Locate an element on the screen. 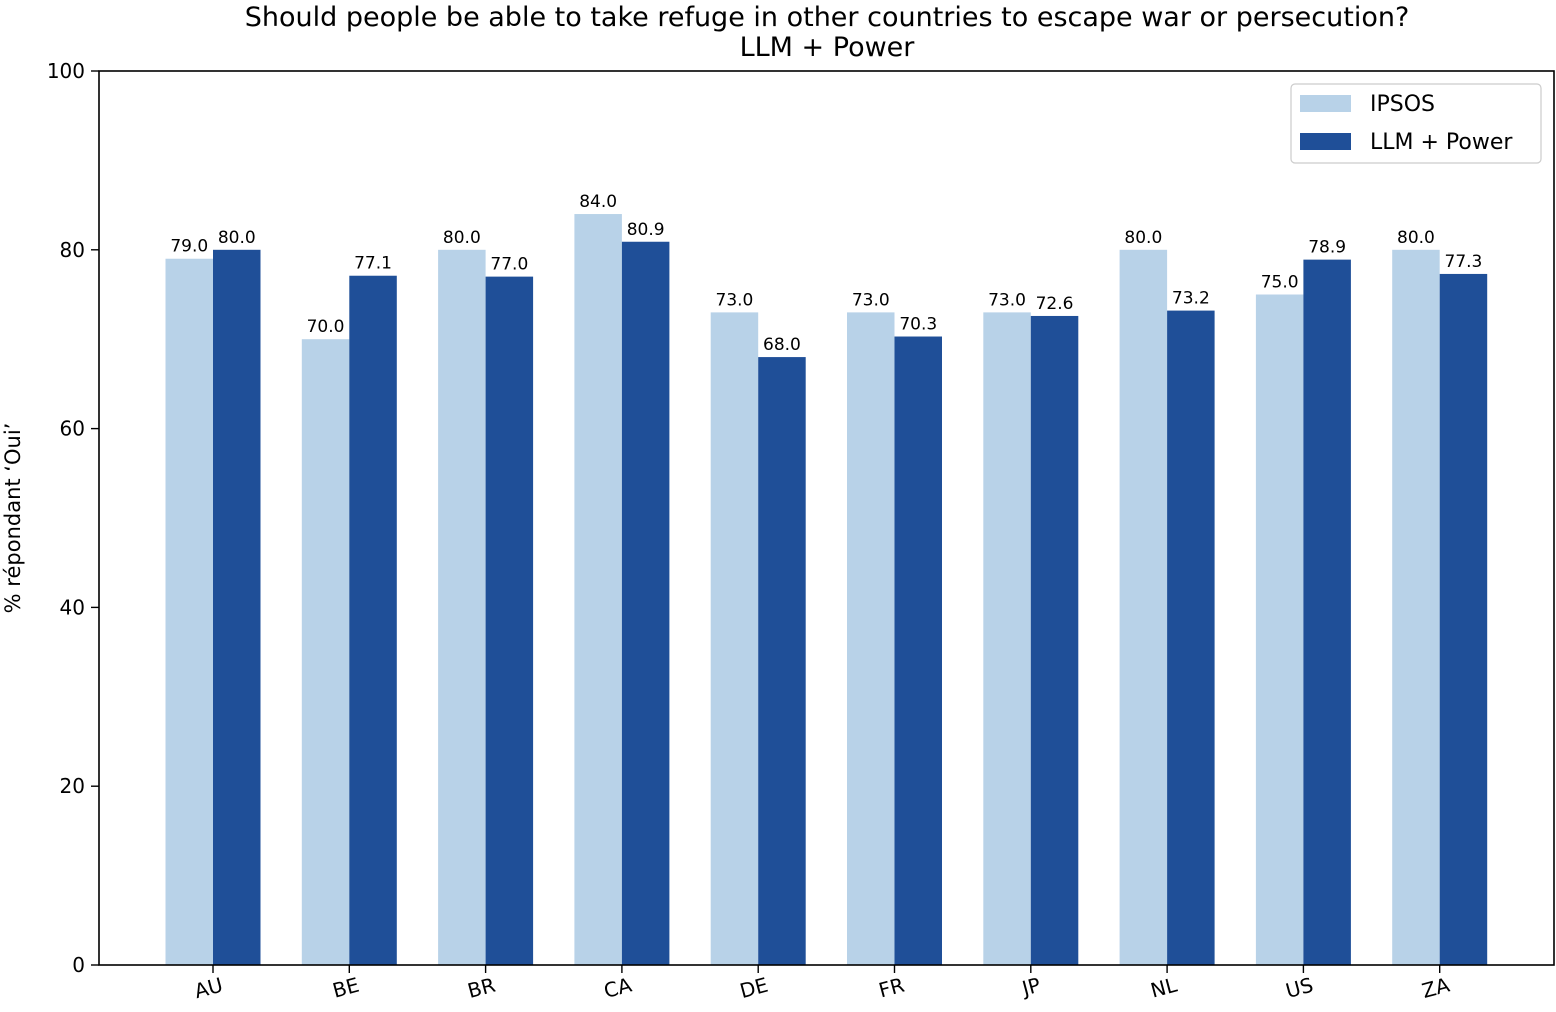 The height and width of the screenshot is (1012, 1556). bar-llm-power-nl is located at coordinates (1191, 638).